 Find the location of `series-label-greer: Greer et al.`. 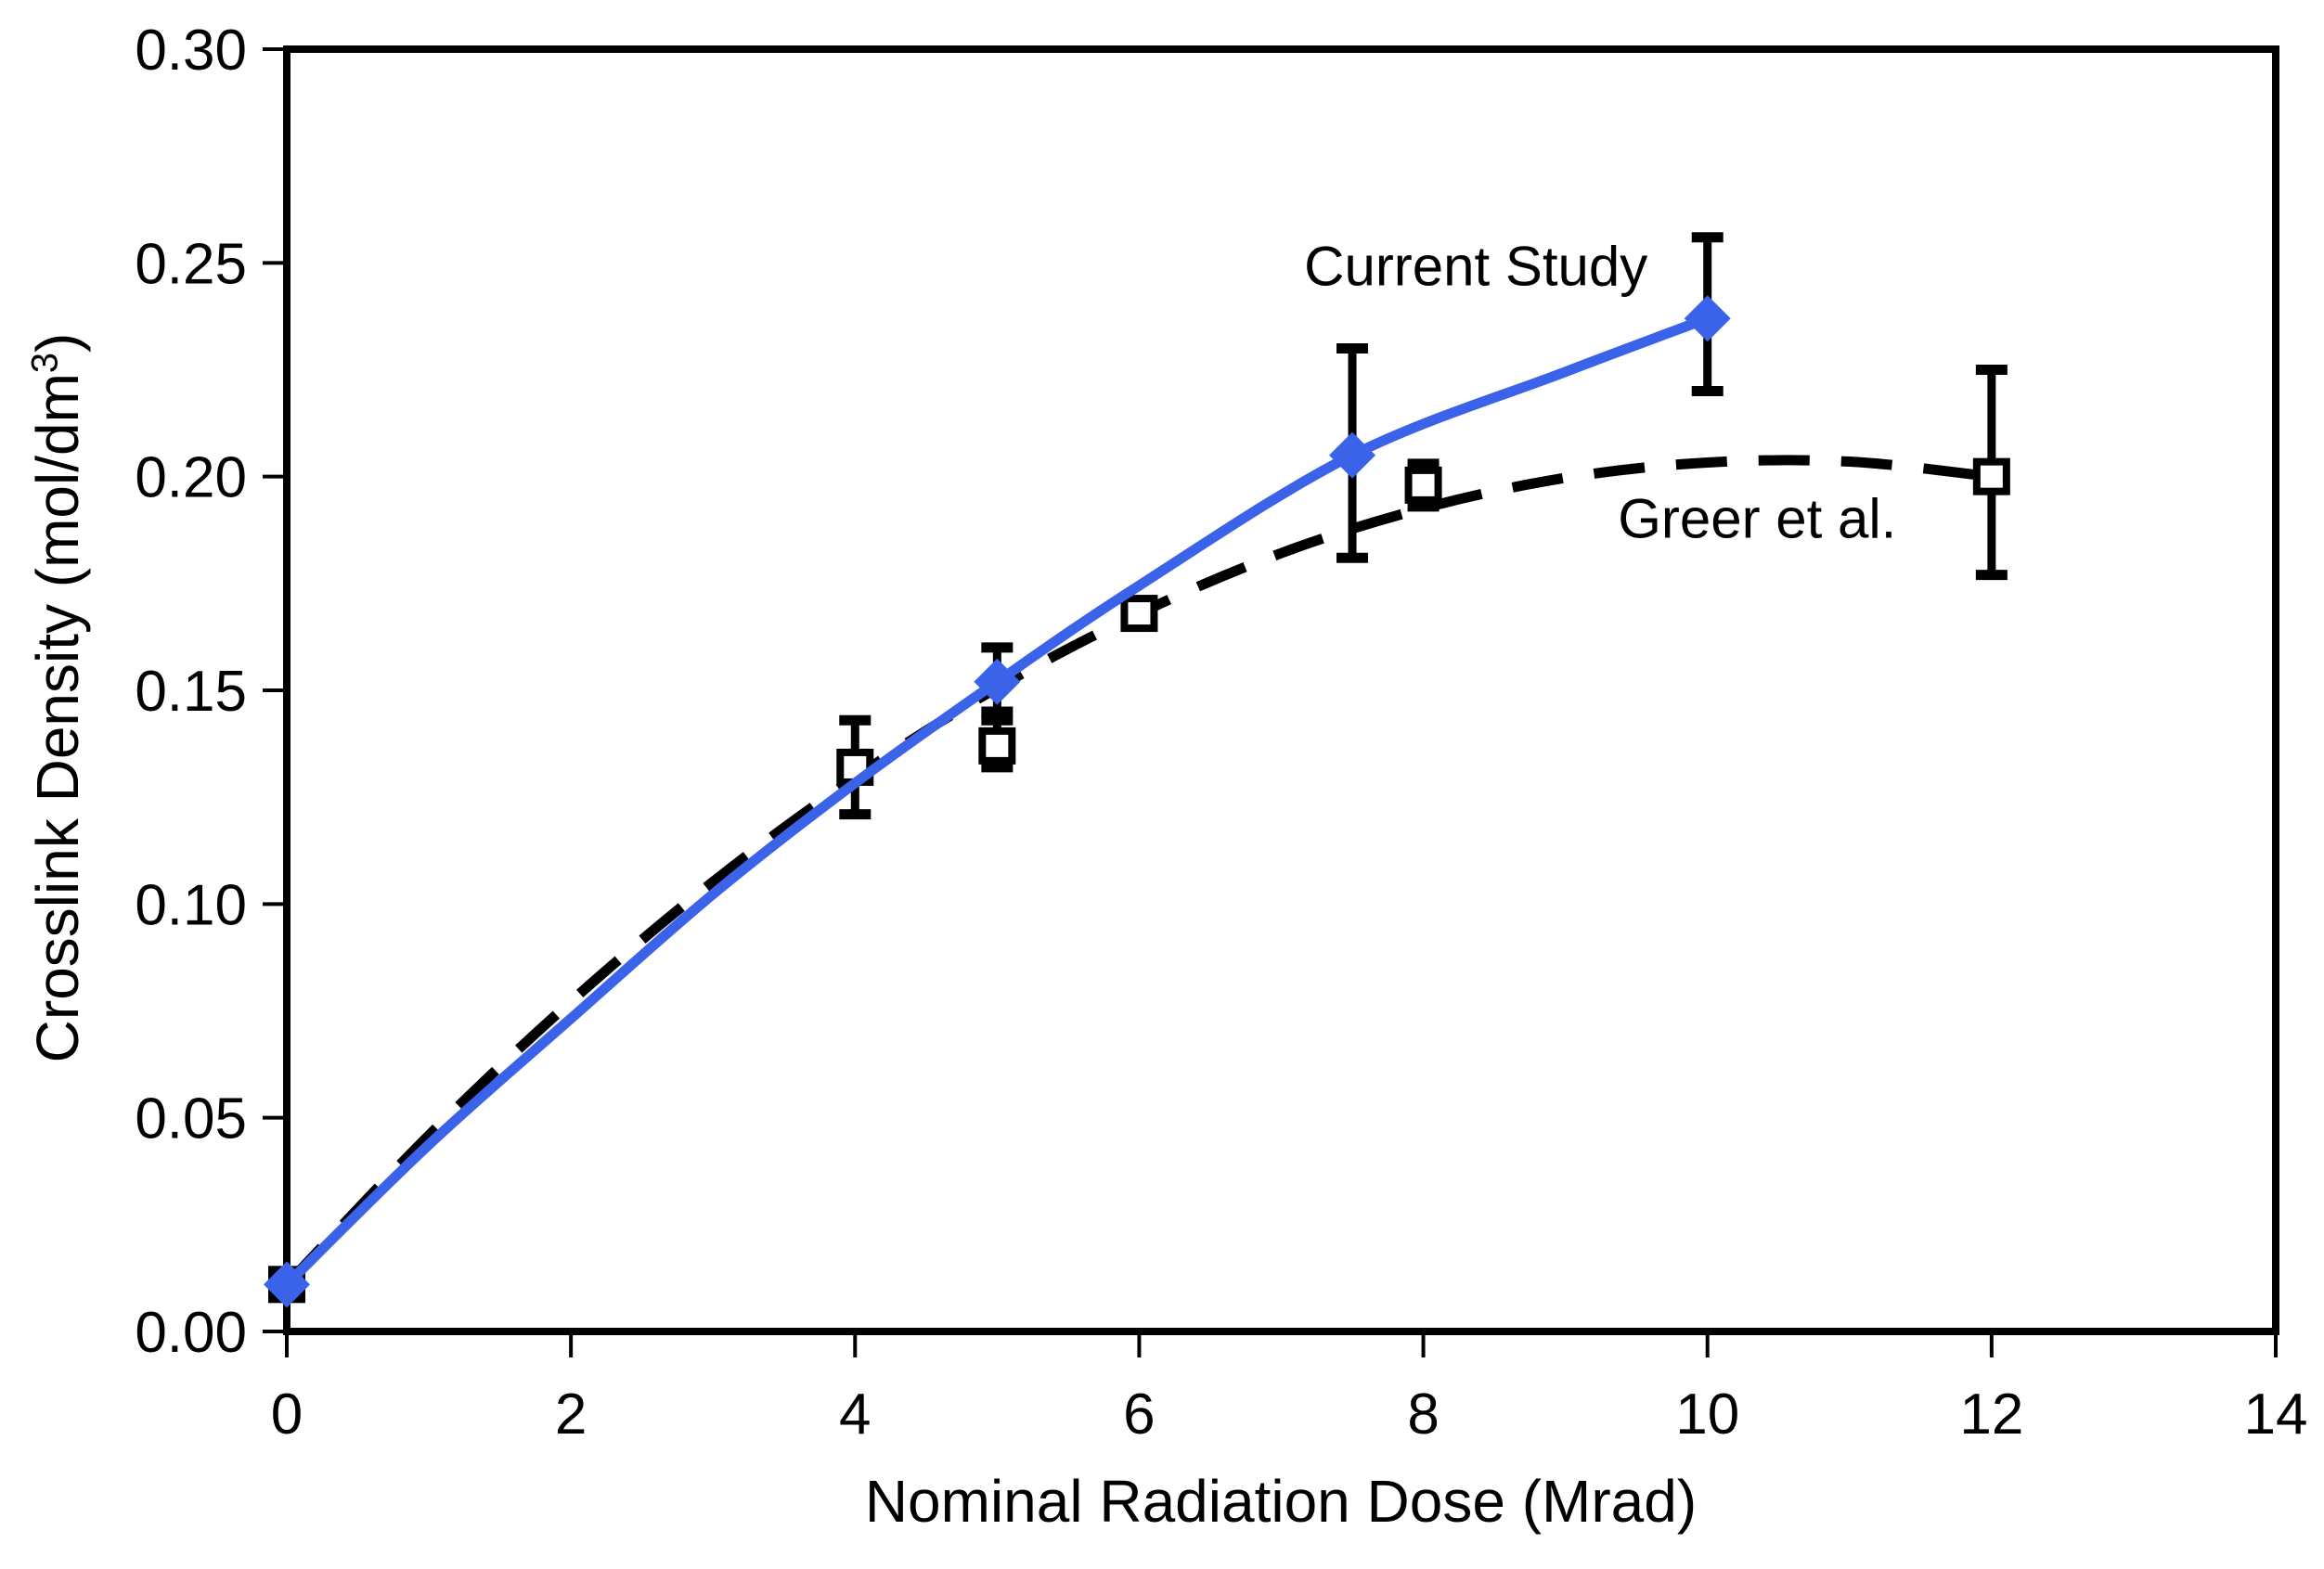

series-label-greer: Greer et al. is located at coordinates (1757, 518).